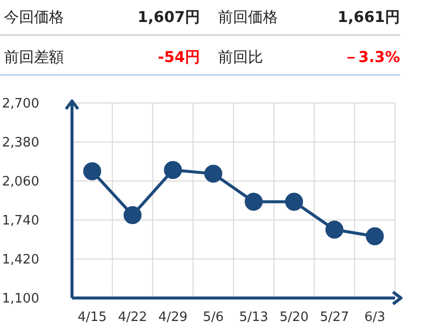 The width and height of the screenshot is (428, 334). I want to click on y-tick-label: 1,420, so click(21, 260).